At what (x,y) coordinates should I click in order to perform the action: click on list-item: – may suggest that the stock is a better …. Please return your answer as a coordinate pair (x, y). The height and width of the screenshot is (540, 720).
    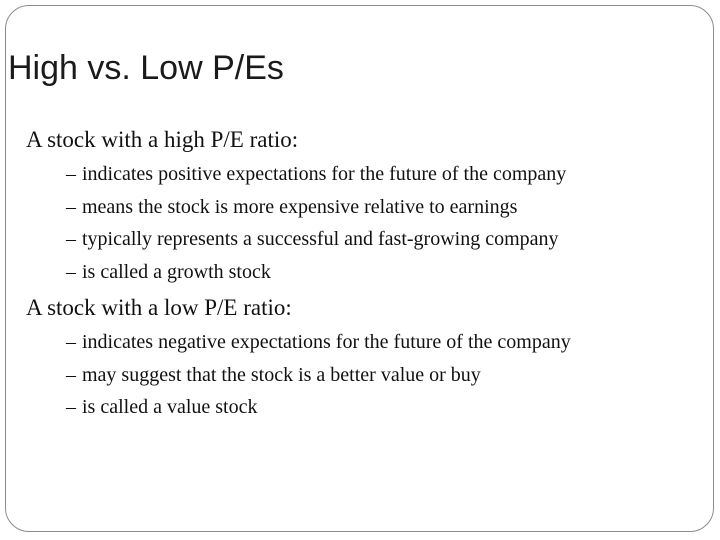
    Looking at the image, I should click on (318, 375).